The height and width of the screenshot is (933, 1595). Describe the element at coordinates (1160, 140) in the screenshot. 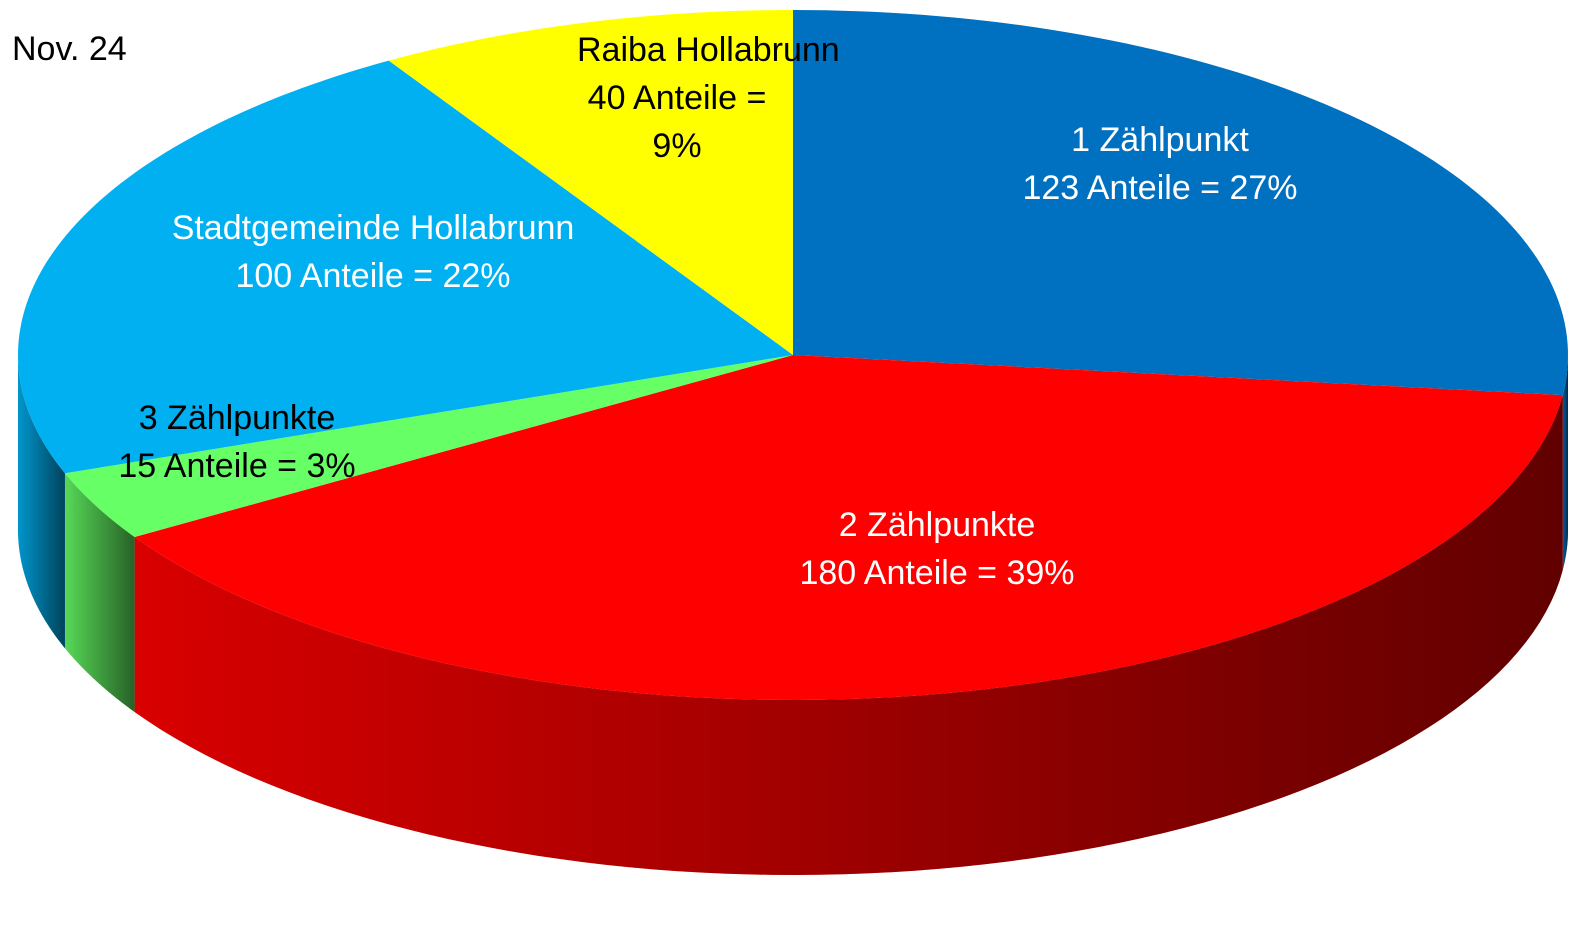

I see `slice-name: 1 Zählpunkt` at that location.